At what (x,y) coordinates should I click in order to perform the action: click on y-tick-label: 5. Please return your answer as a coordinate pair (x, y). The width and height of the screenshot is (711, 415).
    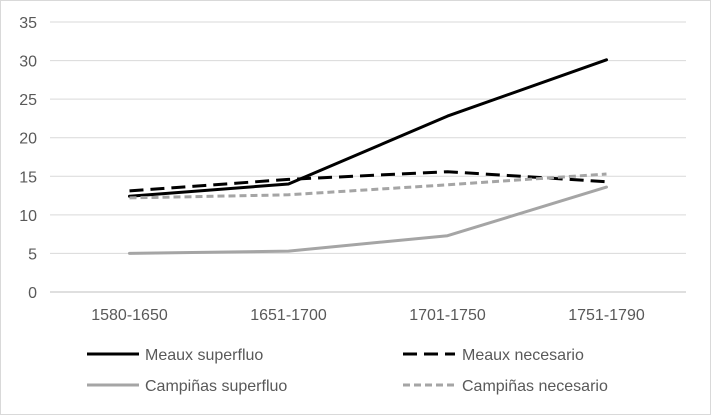
    Looking at the image, I should click on (32, 254).